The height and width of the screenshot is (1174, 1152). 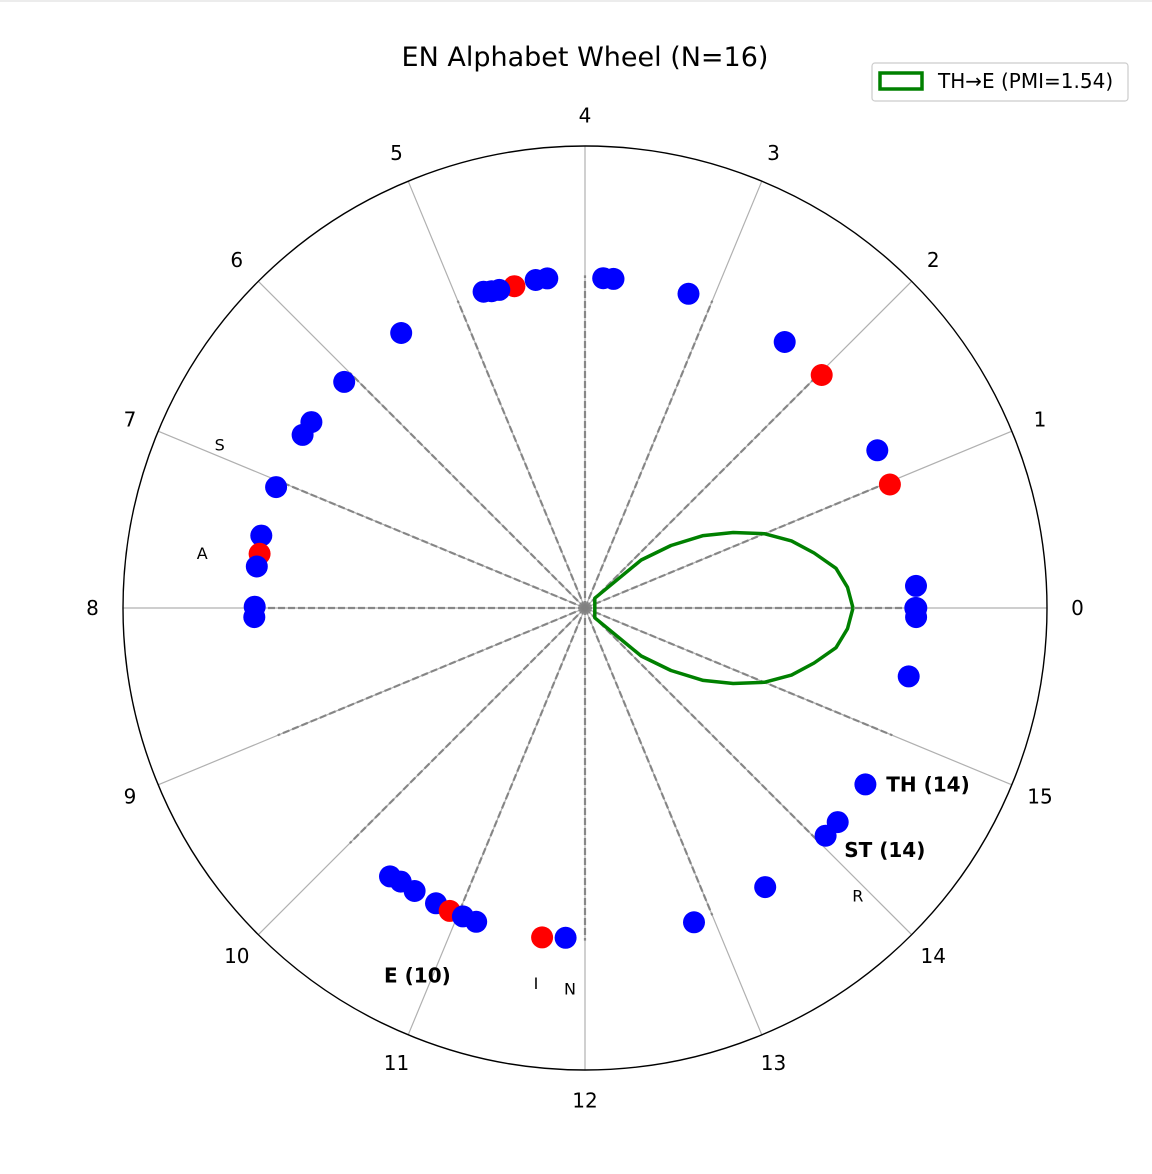 What do you see at coordinates (1039, 797) in the screenshot?
I see `tick-label-15: 15` at bounding box center [1039, 797].